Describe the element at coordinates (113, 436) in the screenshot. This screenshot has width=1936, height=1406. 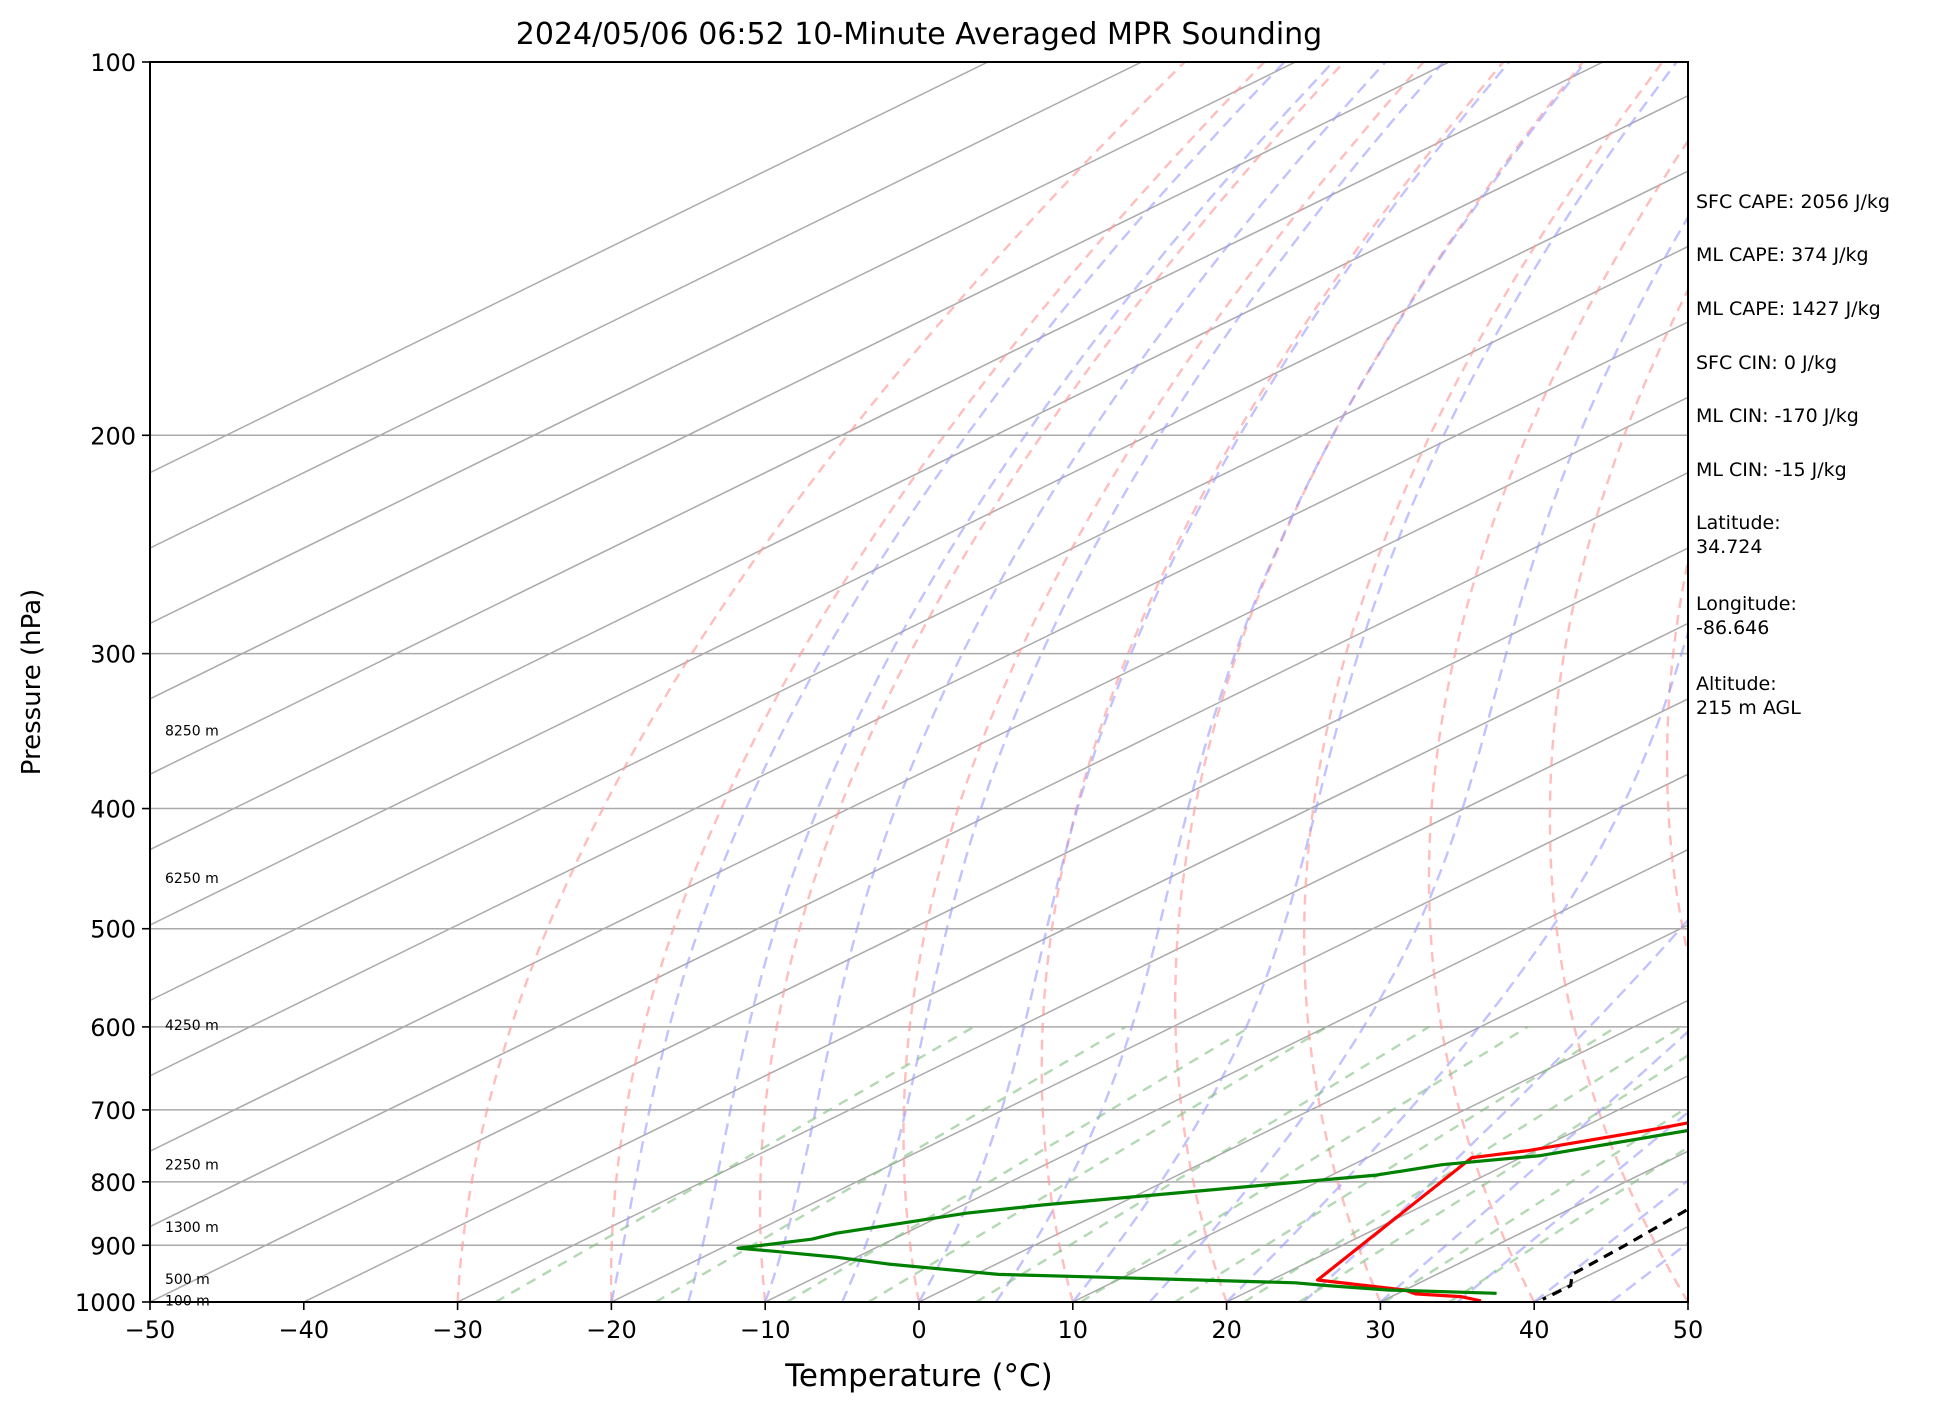
I see `y-tick-label: 200` at that location.